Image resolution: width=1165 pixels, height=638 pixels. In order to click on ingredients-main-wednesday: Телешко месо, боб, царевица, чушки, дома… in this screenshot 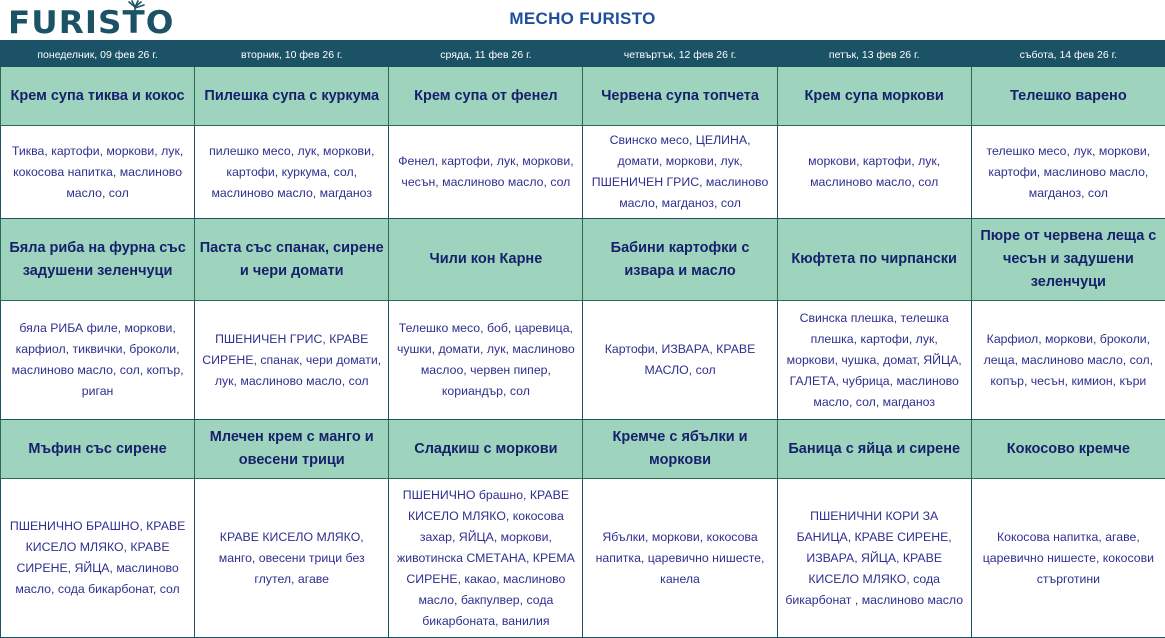, I will do `click(486, 360)`.